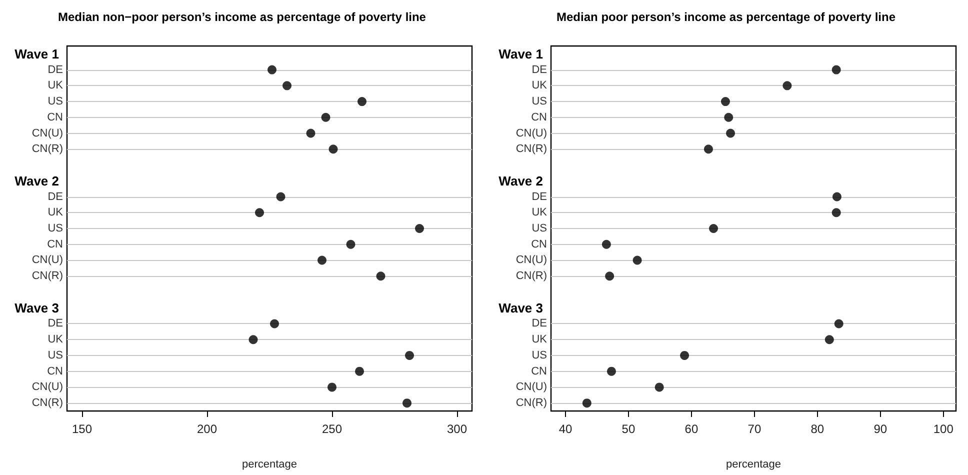 This screenshot has height=475, width=968. What do you see at coordinates (457, 429) in the screenshot?
I see `x-tick-label: 300` at bounding box center [457, 429].